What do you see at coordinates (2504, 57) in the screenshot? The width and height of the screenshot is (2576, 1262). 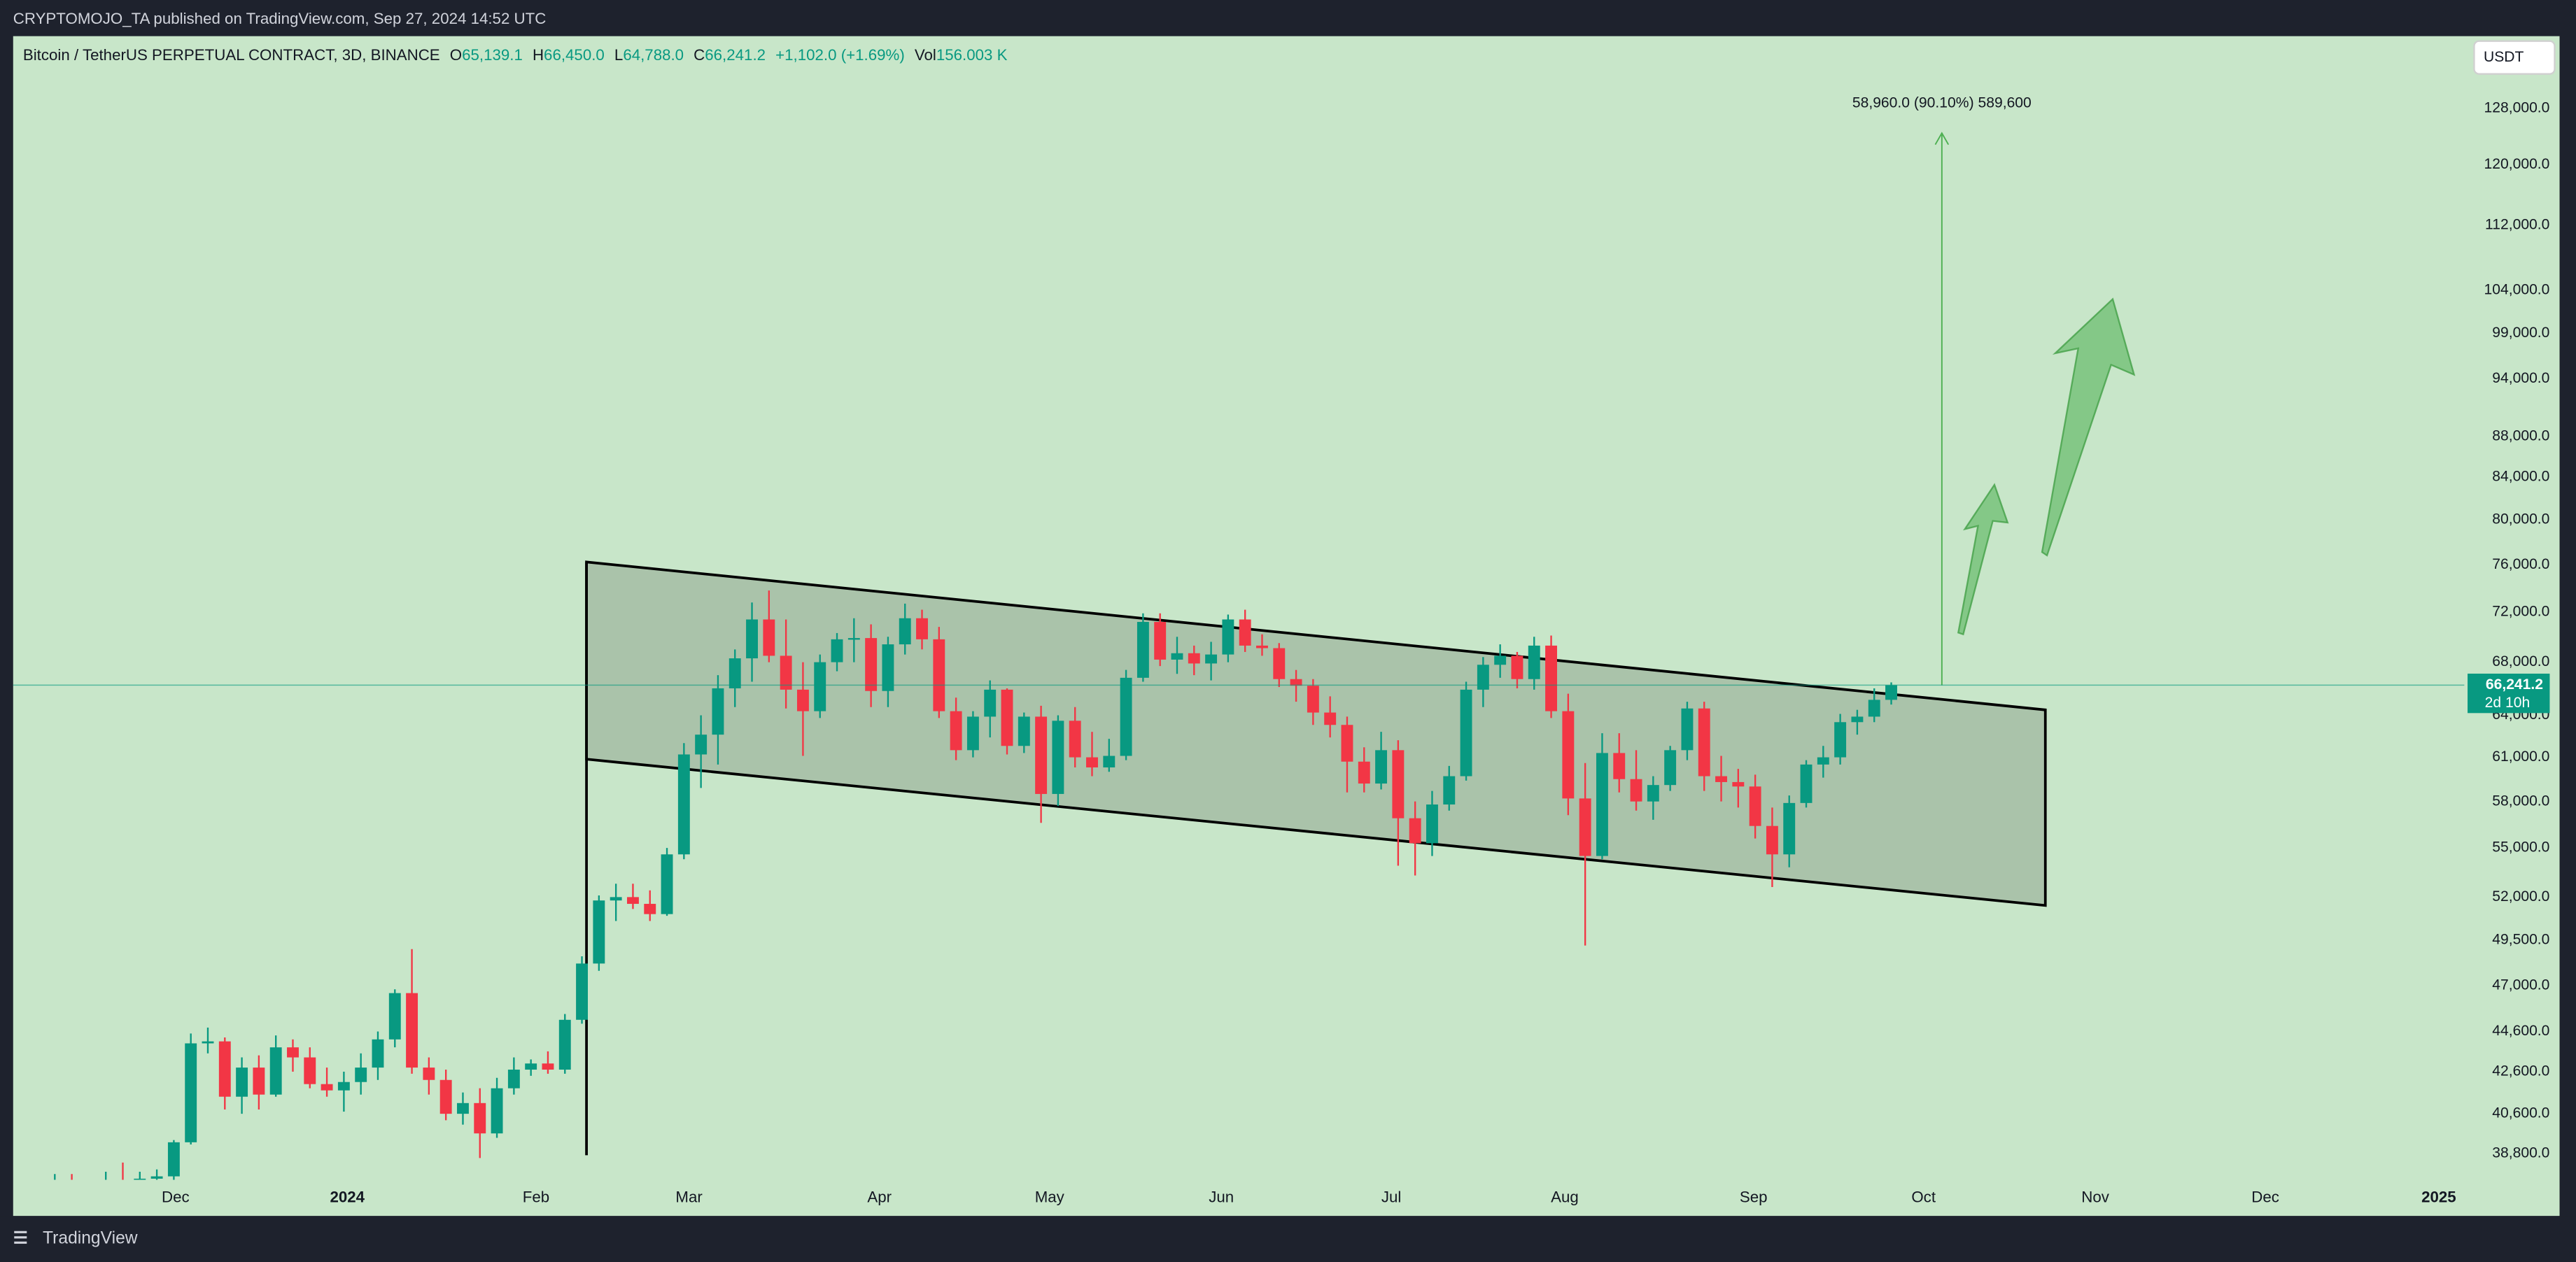 I see `currency: USDT` at bounding box center [2504, 57].